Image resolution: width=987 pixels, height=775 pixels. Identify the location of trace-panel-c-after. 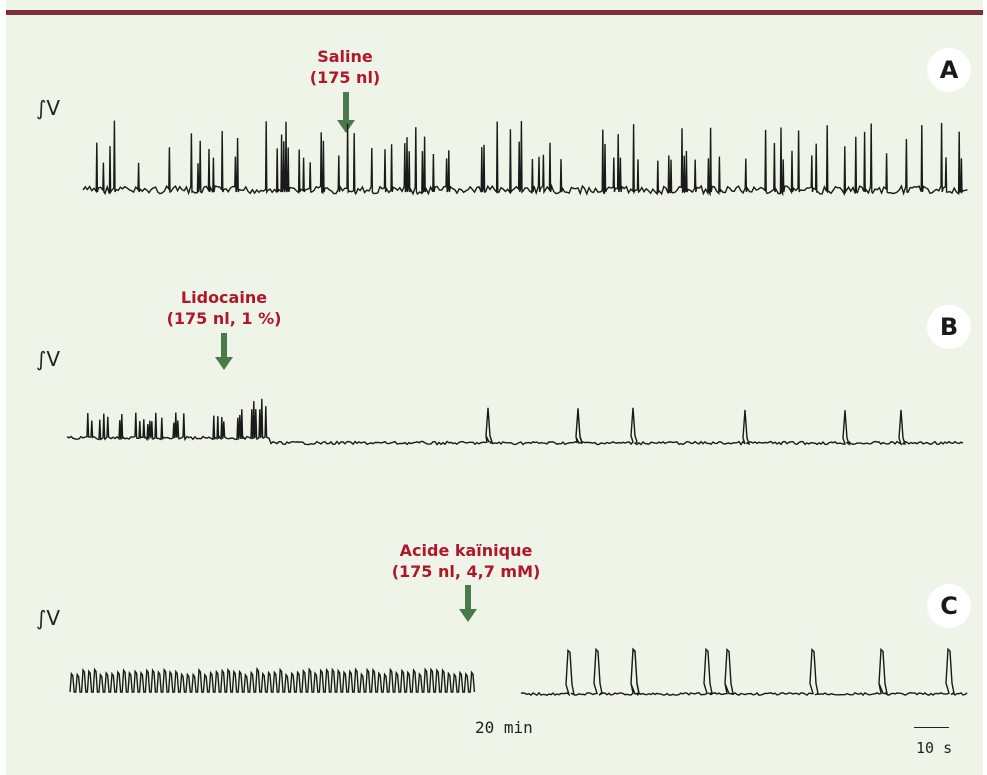
(744, 672).